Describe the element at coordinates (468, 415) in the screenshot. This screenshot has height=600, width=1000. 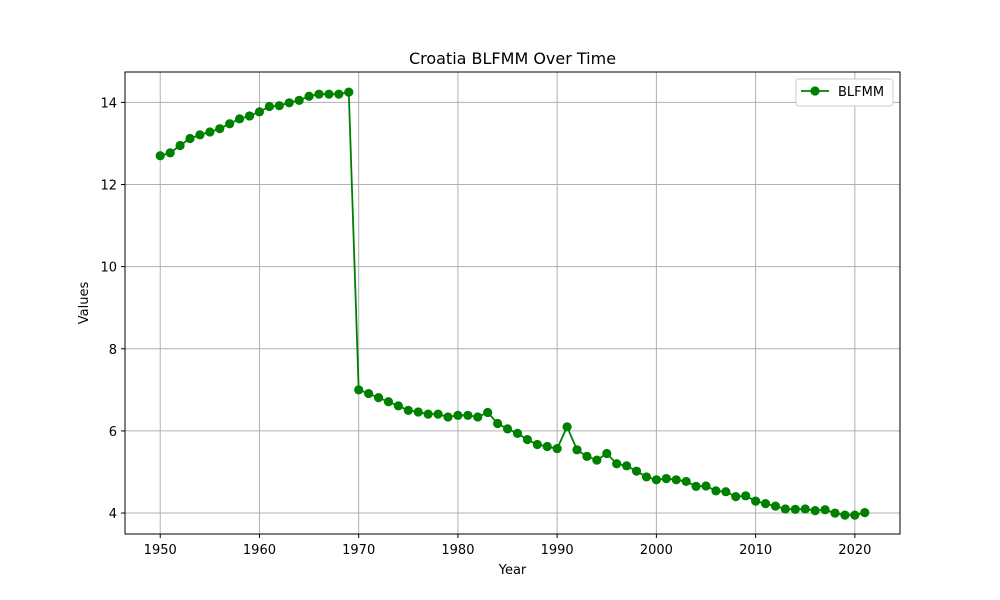
I see `data-point-1981` at that location.